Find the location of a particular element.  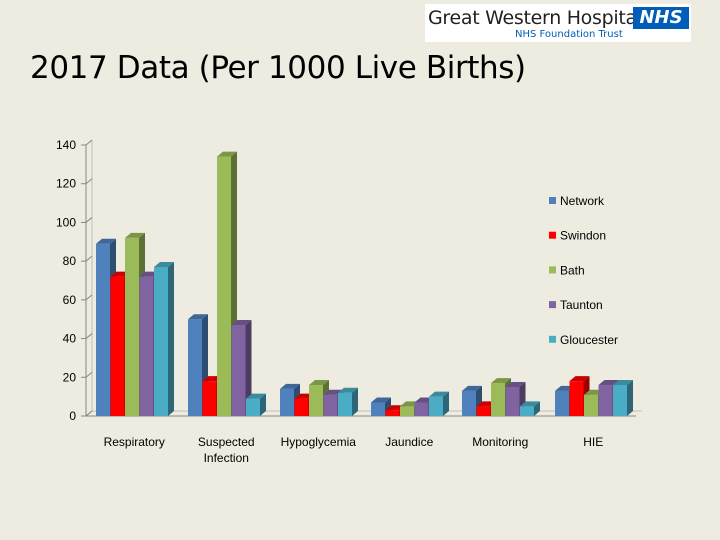

x-tick-label: Suspected Infection is located at coordinates (226, 450).